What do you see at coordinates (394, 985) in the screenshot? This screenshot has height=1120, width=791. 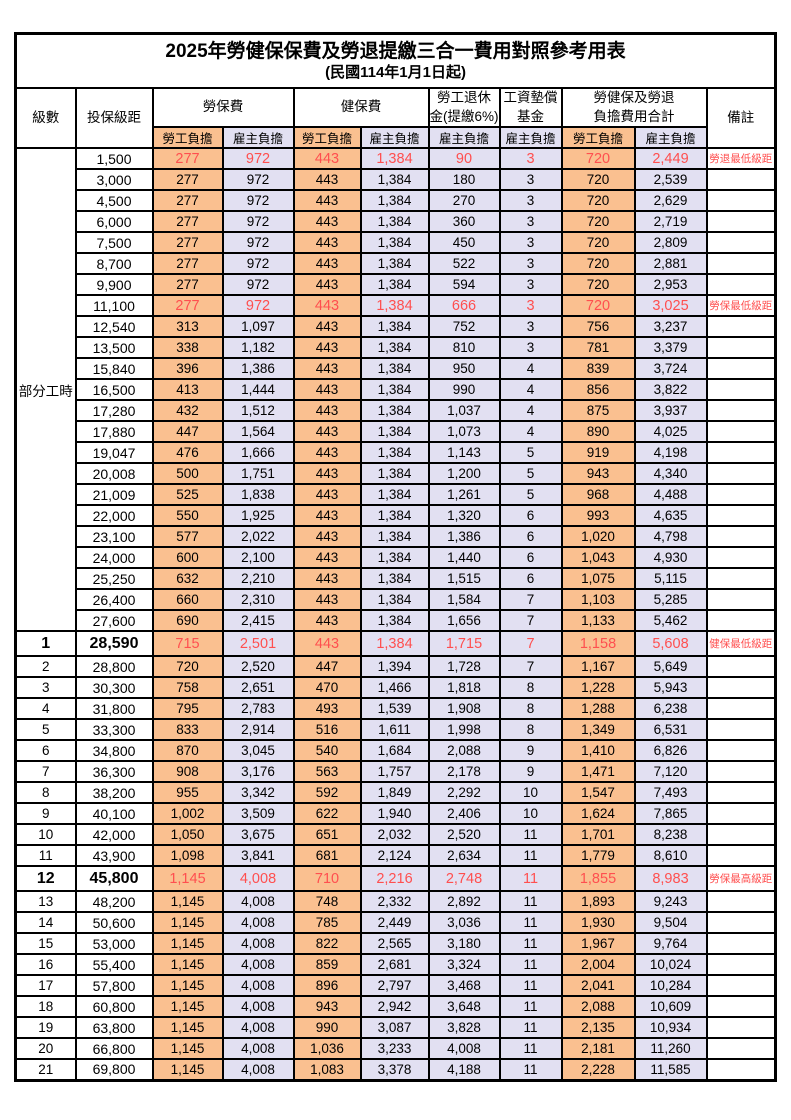 I see `cell-health-employer: 2,797` at bounding box center [394, 985].